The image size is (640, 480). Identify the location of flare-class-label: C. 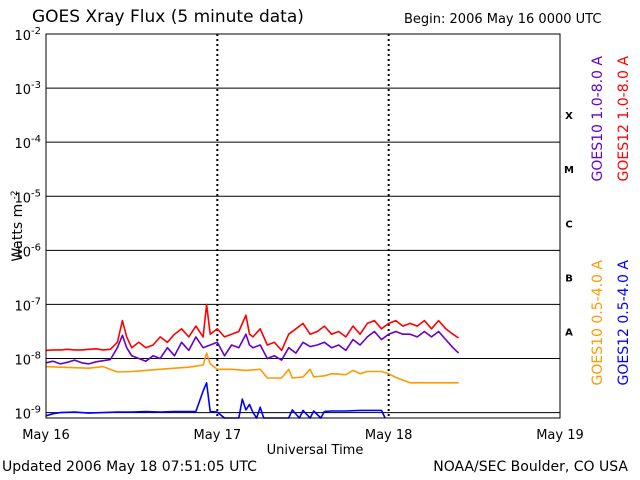
(568, 224).